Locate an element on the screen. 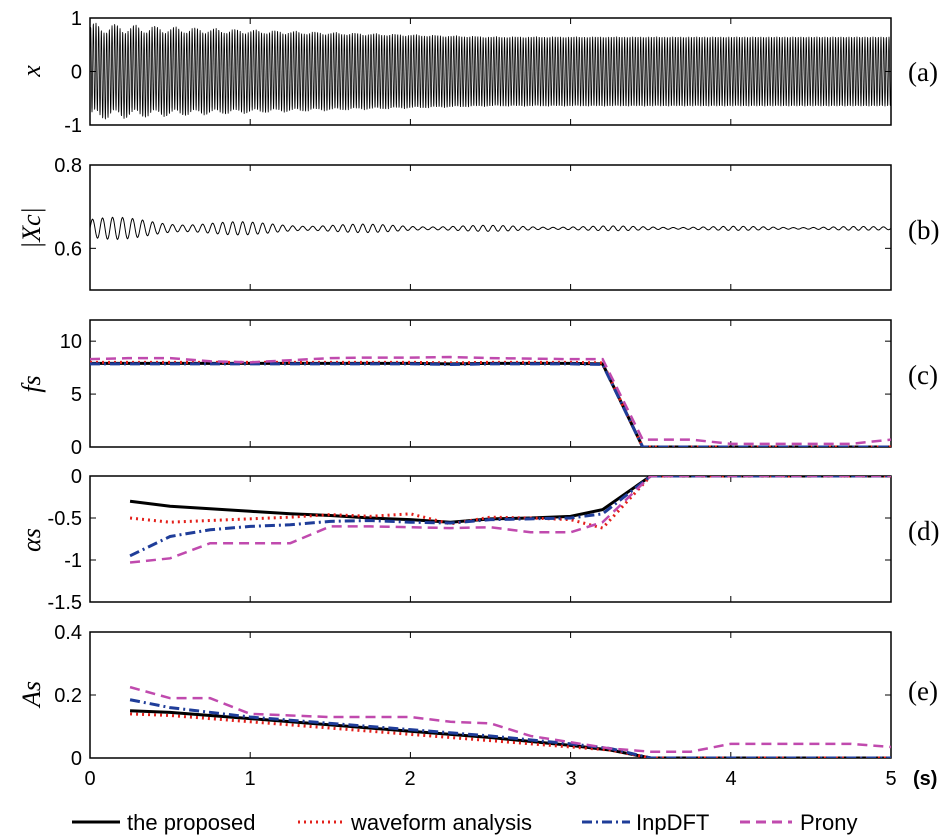 Image resolution: width=950 pixels, height=836 pixels. panel-c: 10 5 0 is located at coordinates (476, 389).